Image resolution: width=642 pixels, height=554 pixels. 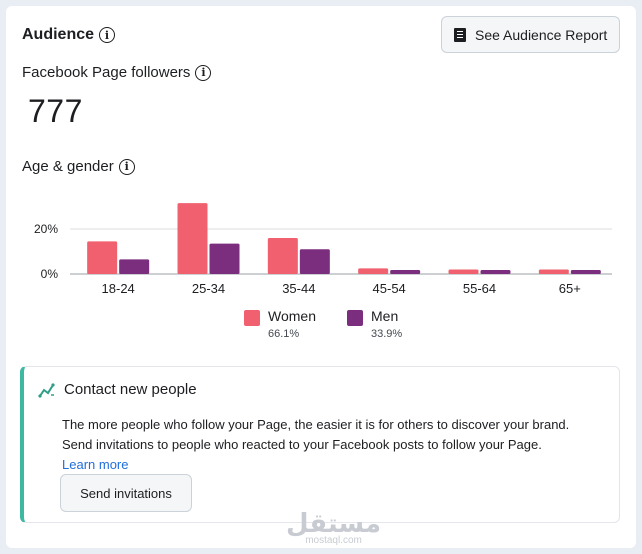 I want to click on x-tick-label: 25-34, so click(x=208, y=288).